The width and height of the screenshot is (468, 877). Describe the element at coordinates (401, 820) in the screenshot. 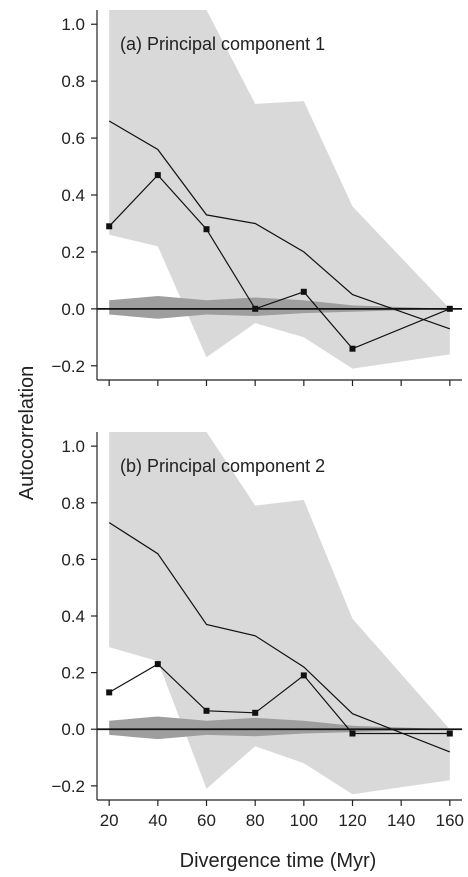

I see `x-tick-label: 140` at that location.